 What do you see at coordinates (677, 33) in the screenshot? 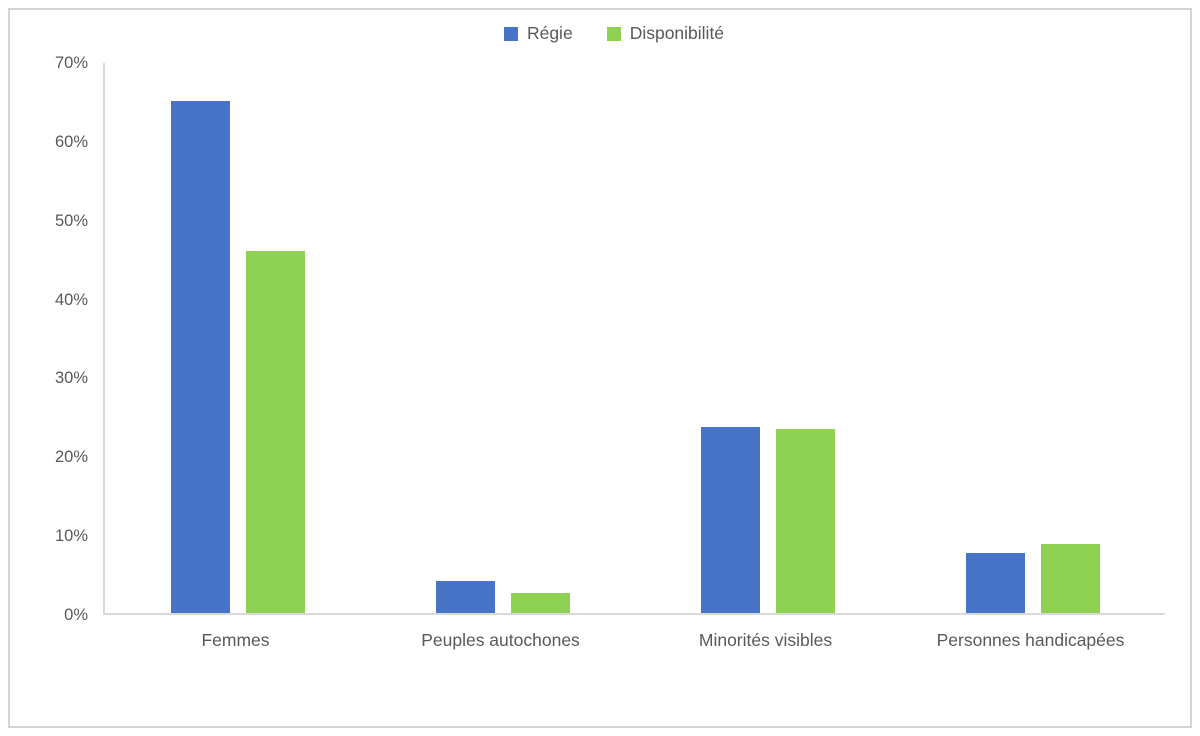
I see `legend-label: Disponibilité` at bounding box center [677, 33].